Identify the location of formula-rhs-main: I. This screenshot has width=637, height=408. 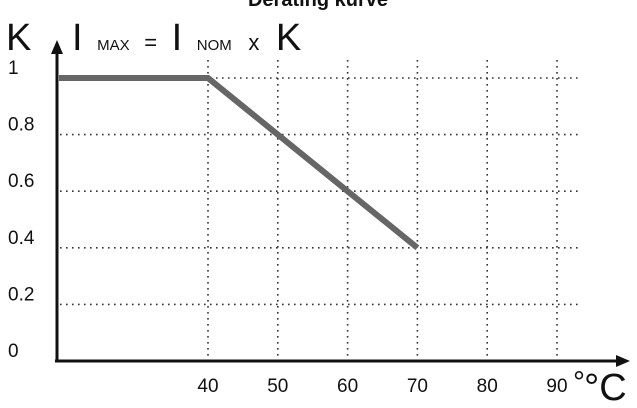
(177, 38).